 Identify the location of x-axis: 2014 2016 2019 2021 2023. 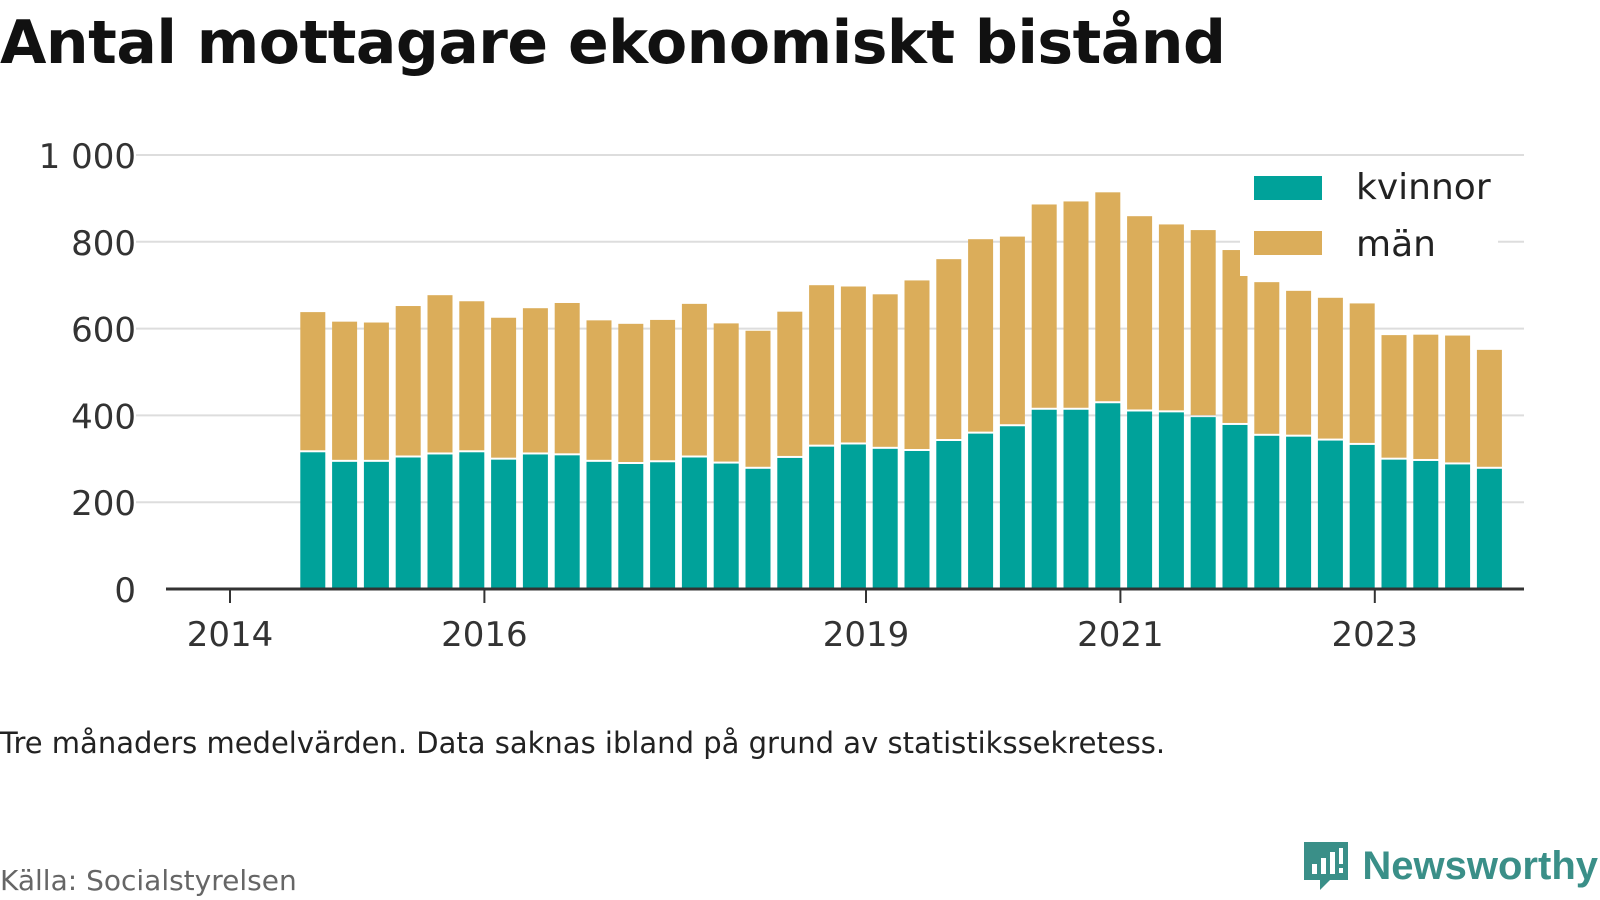
(845, 621).